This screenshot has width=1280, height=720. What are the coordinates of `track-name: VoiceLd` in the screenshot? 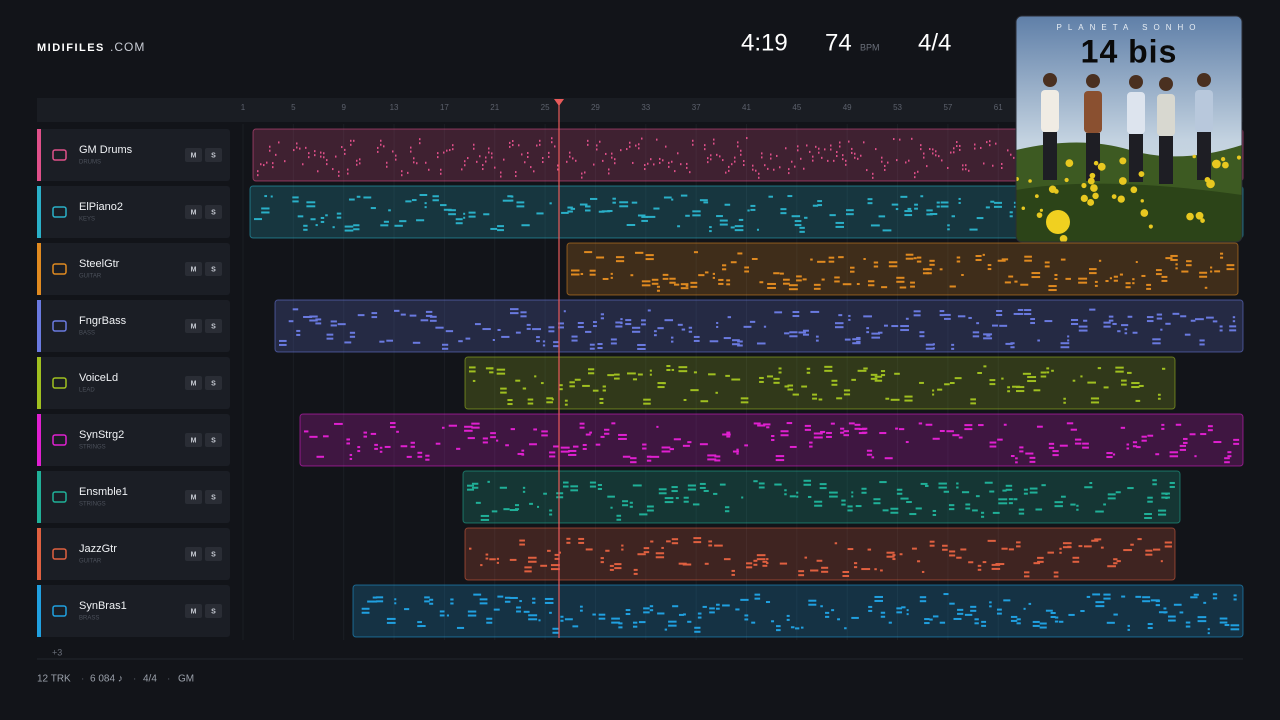 It's located at (98, 378).